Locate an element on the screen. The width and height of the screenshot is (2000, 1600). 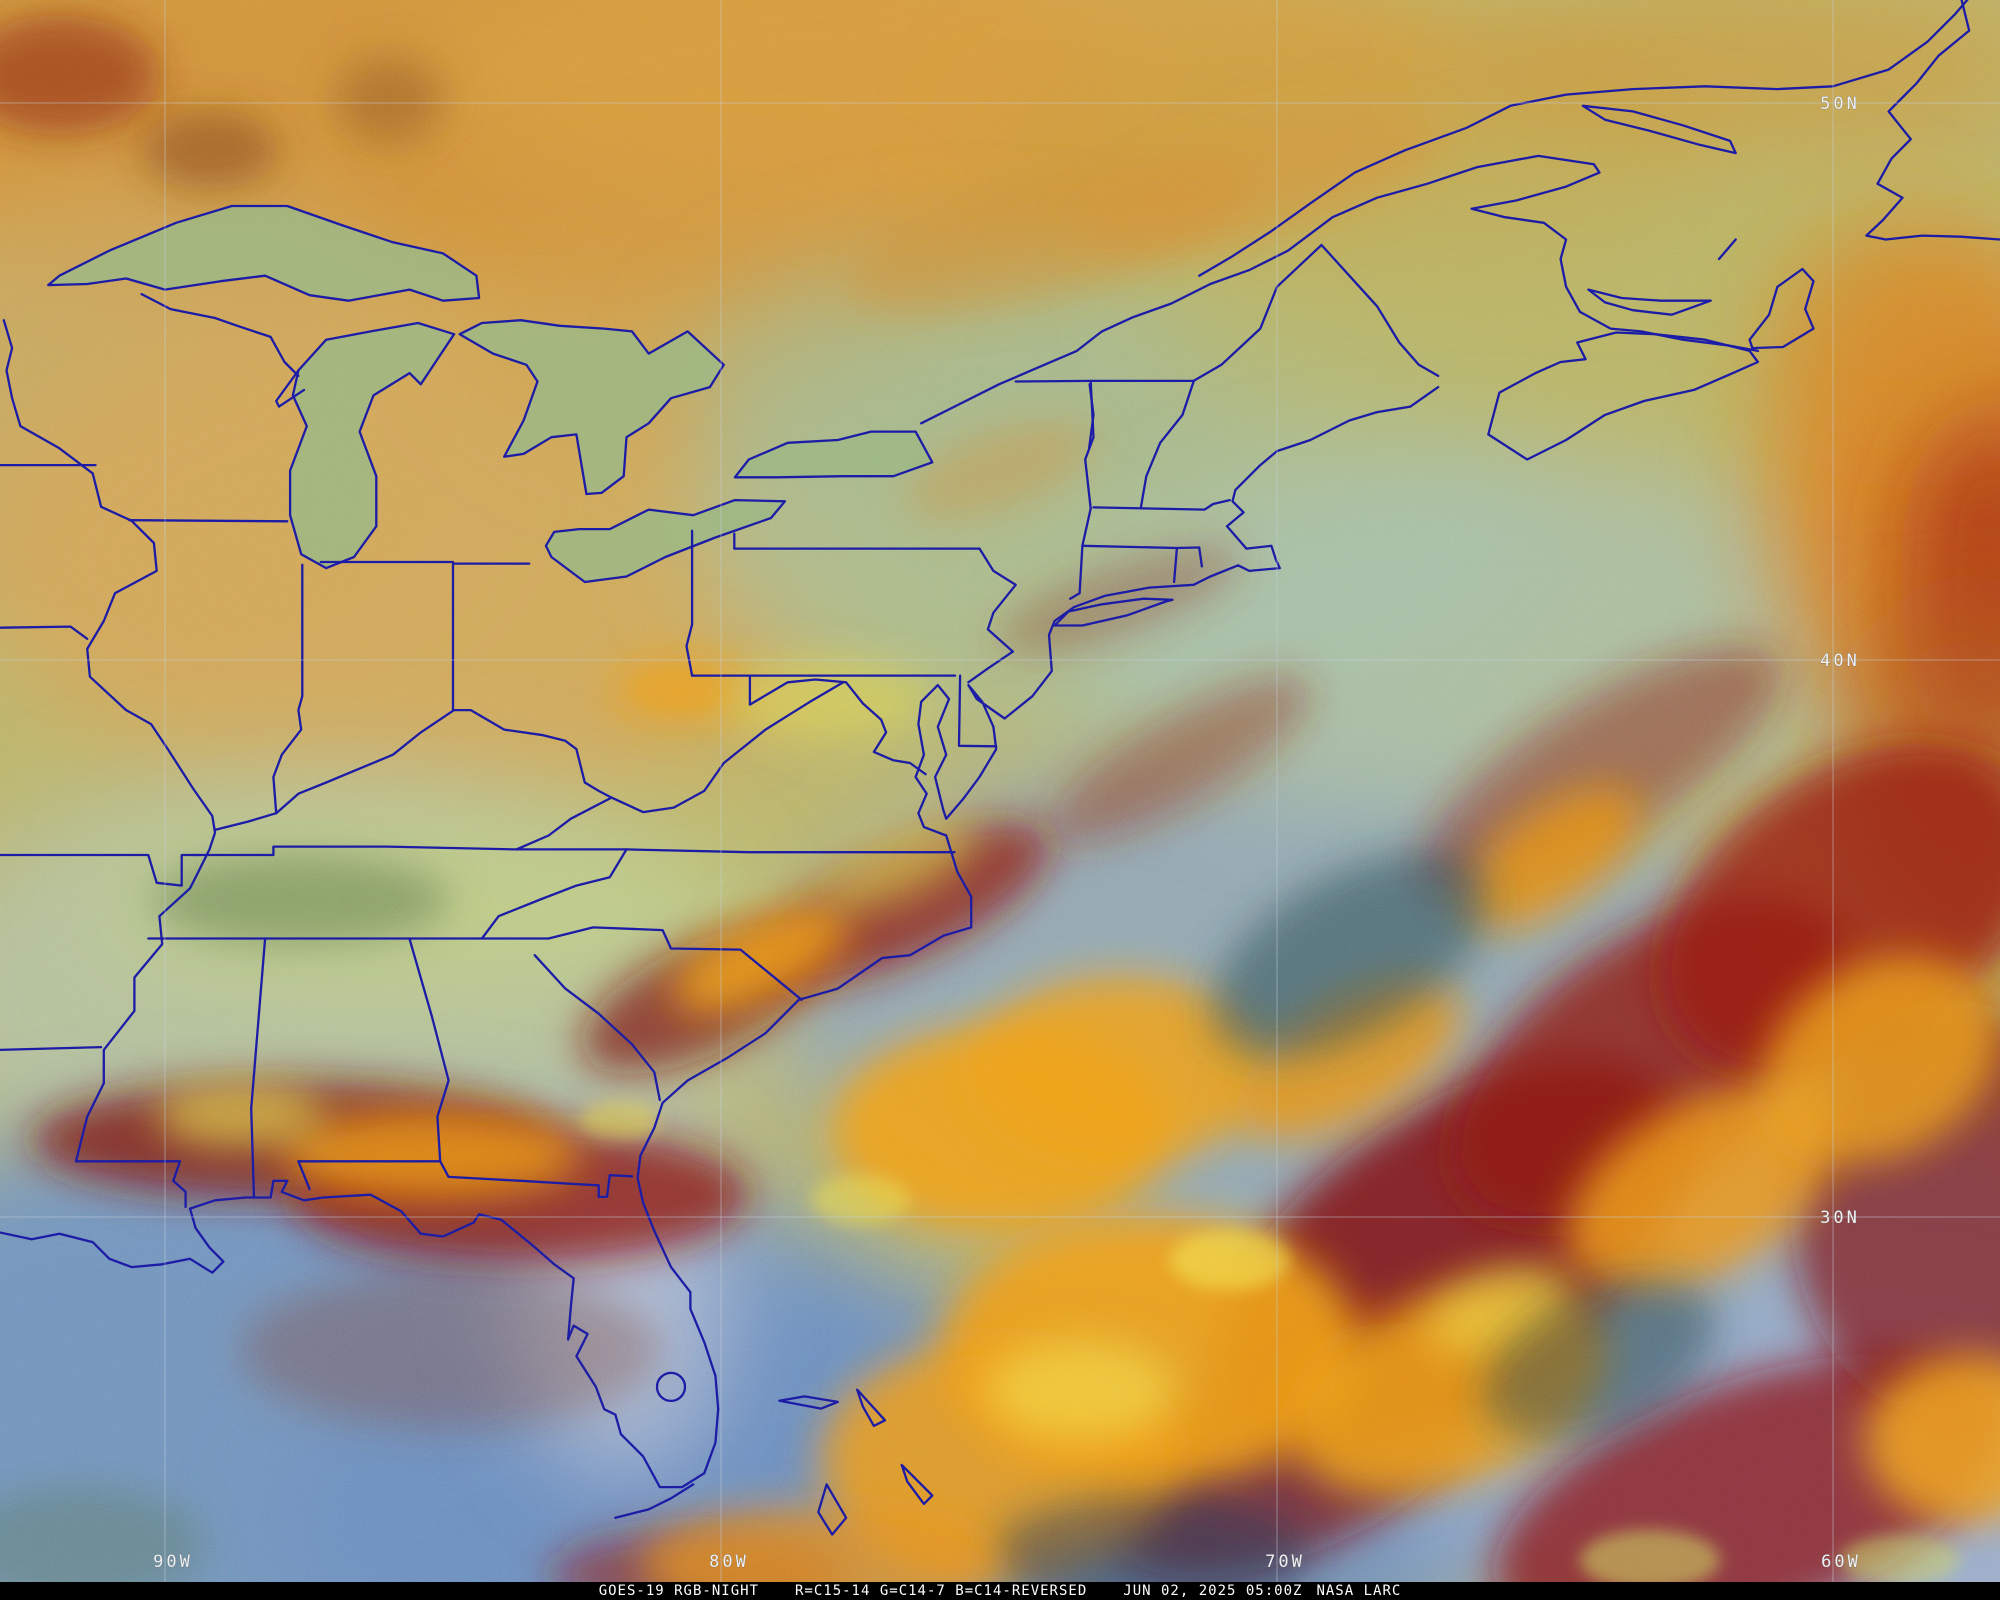
grid-label-80w: 80W is located at coordinates (729, 1562).